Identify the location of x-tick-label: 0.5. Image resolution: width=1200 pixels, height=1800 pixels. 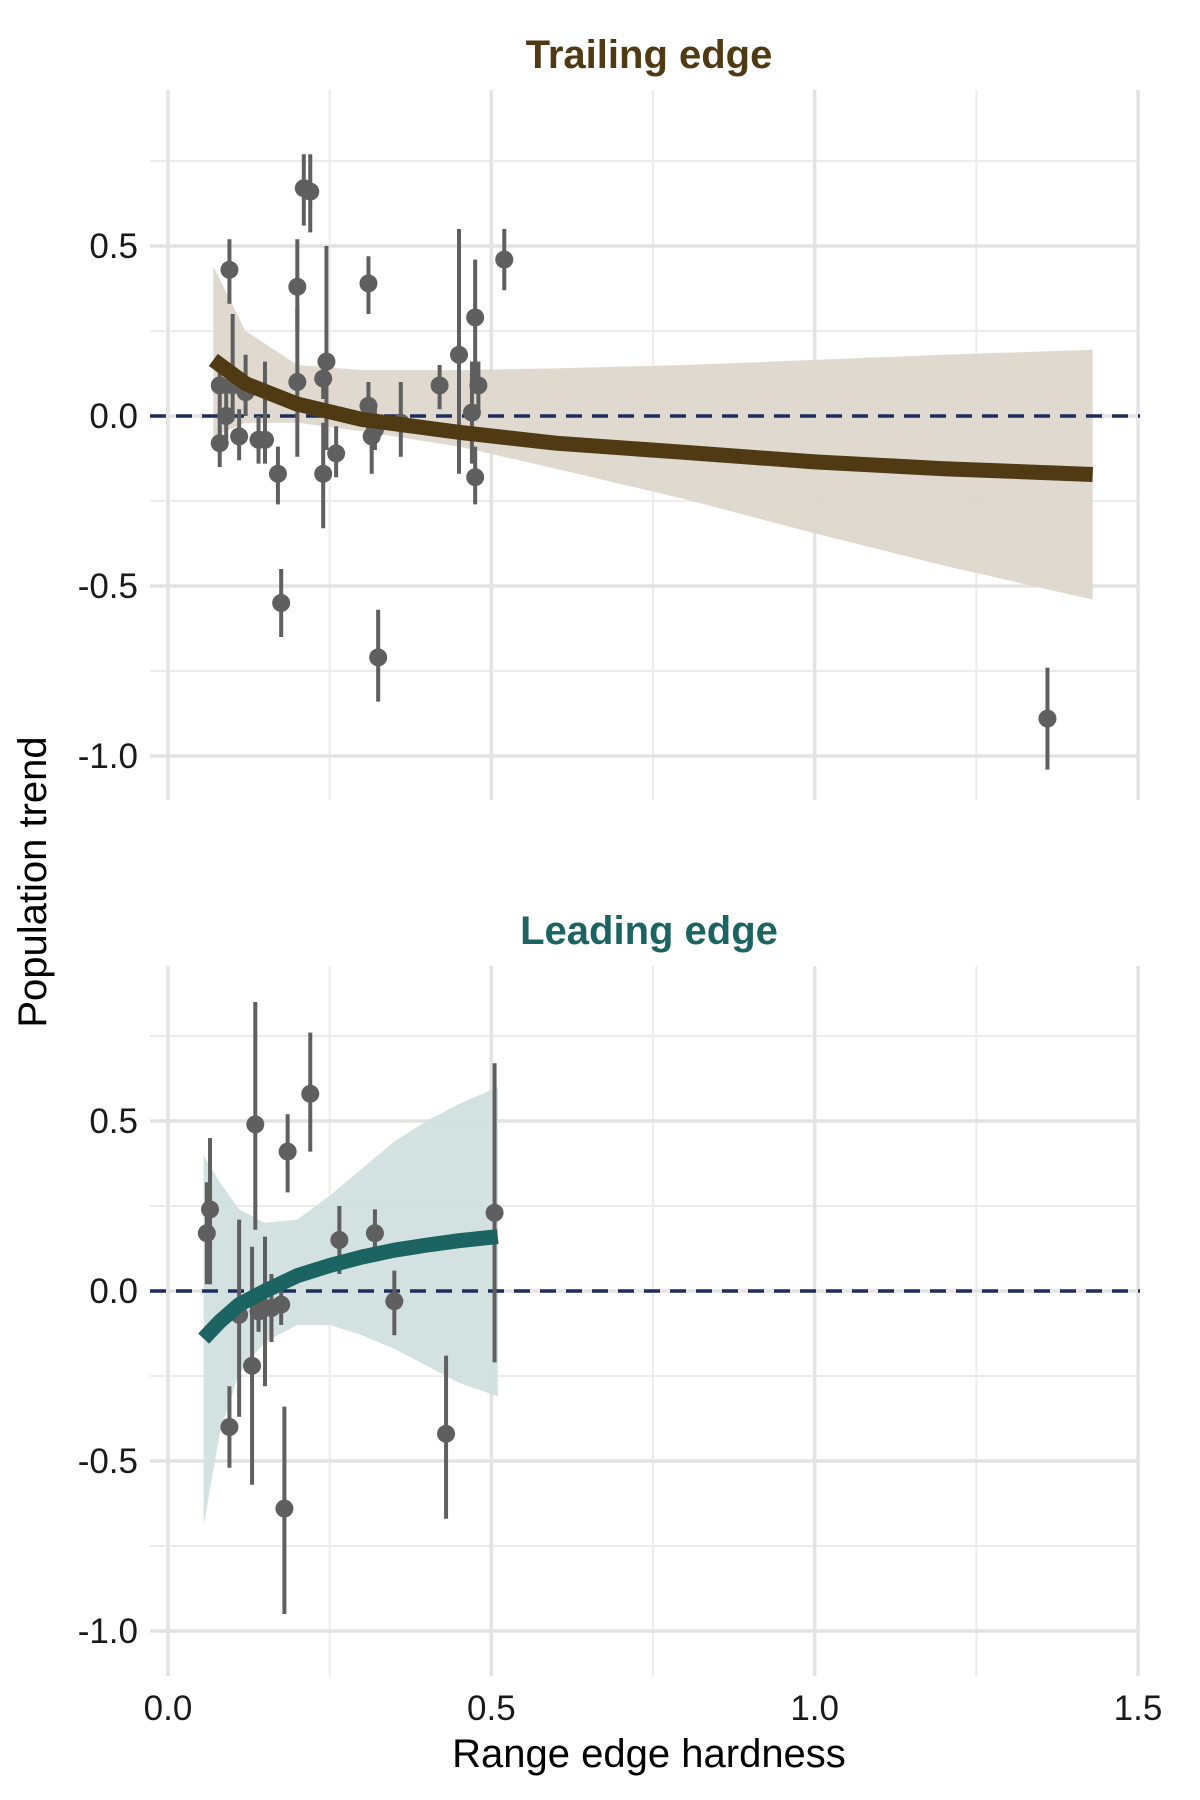
(491, 1708).